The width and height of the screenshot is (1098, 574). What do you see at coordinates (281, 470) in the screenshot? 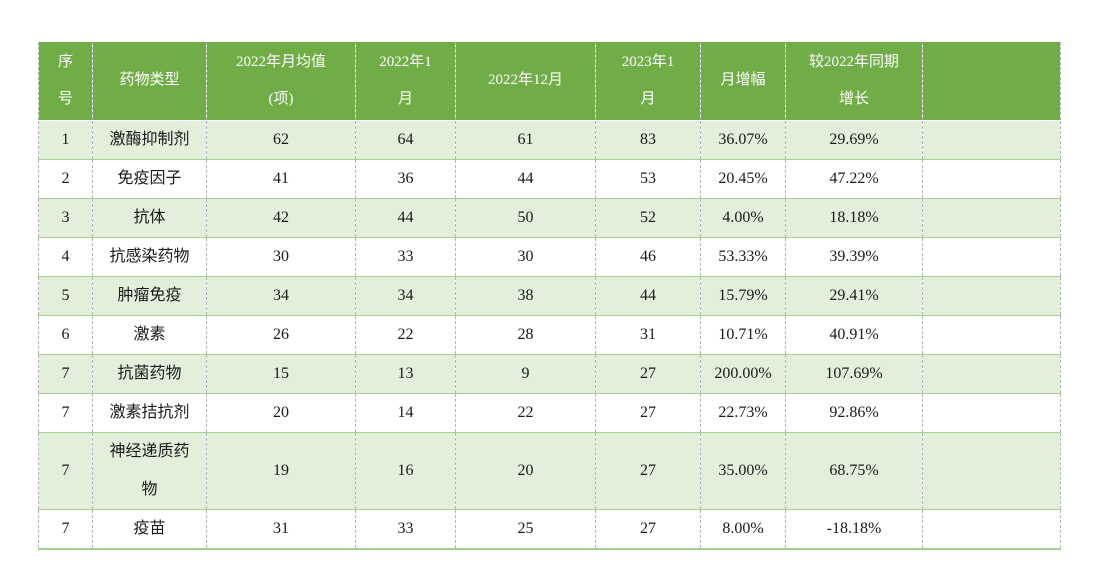
I see `monthly-avg-cell: 19` at bounding box center [281, 470].